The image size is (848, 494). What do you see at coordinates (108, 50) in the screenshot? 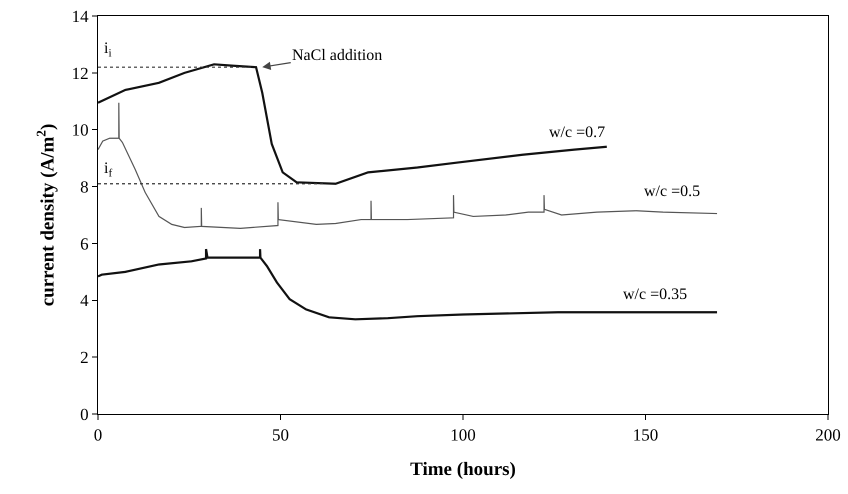
I see `series-label: i$_{i}$` at bounding box center [108, 50].